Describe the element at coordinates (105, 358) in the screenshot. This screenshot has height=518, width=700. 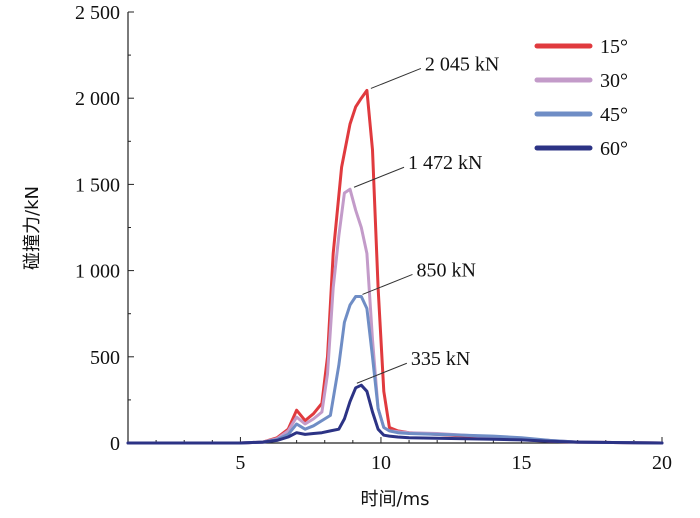
I see `y-tick-label: 500` at that location.